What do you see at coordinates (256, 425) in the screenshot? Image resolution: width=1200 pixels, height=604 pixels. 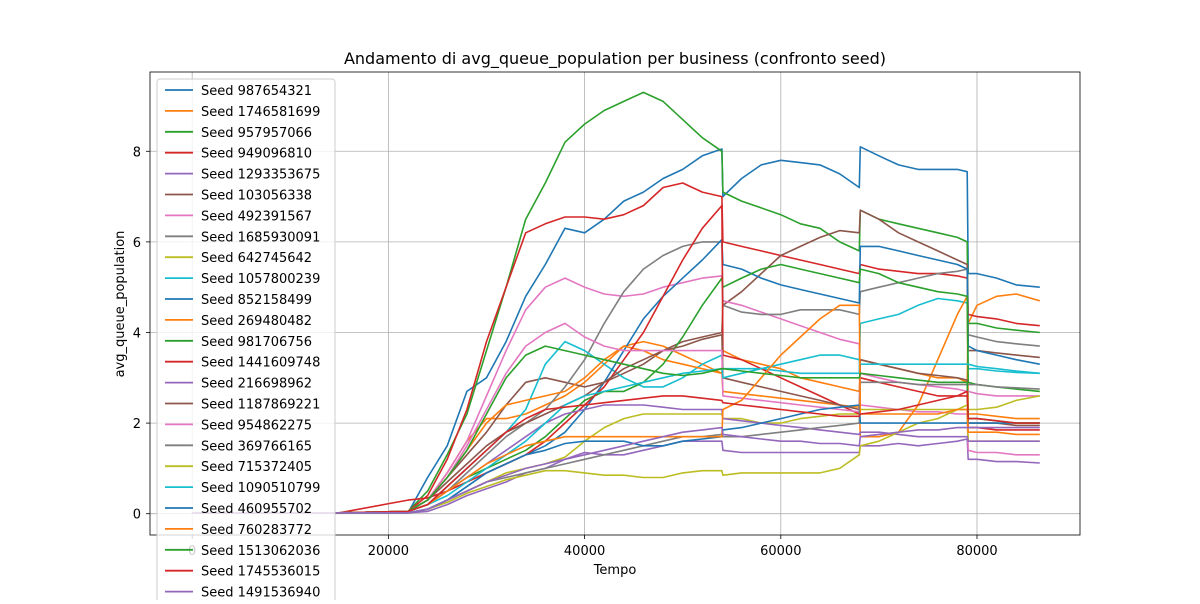 I see `legend-label: Seed 954862275` at bounding box center [256, 425].